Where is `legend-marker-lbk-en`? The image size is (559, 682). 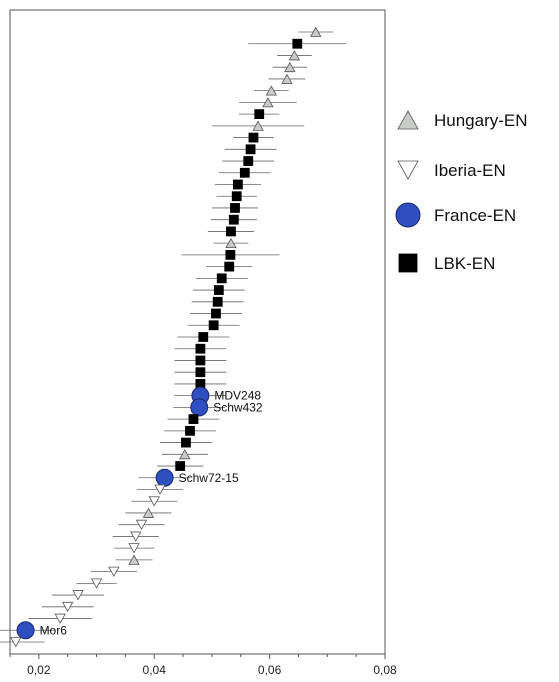
legend-marker-lbk-en is located at coordinates (408, 263).